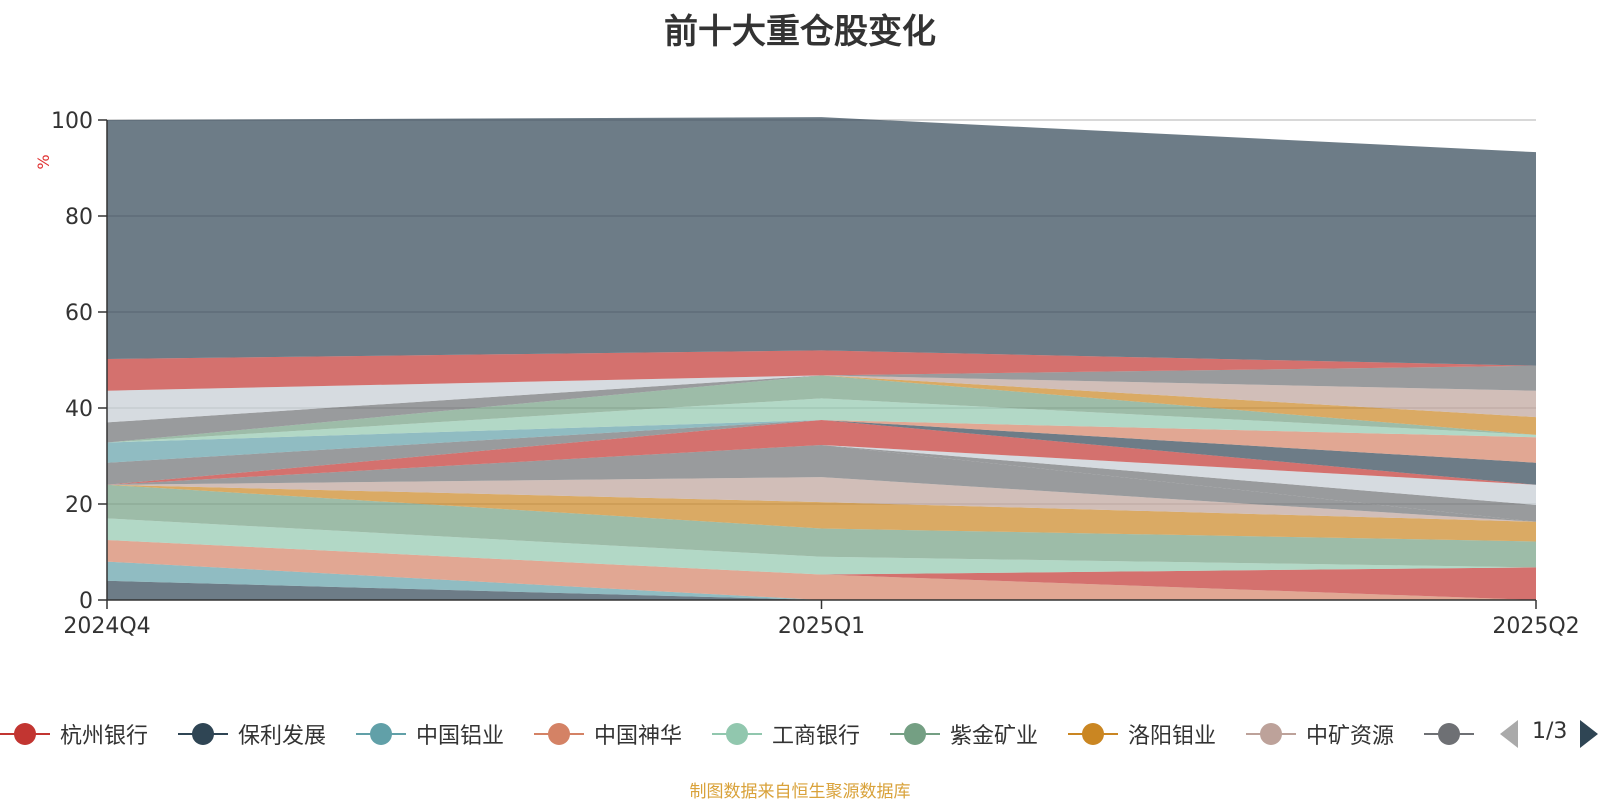 The image size is (1600, 802). Describe the element at coordinates (282, 736) in the screenshot. I see `legend-label: 保利发展` at that location.